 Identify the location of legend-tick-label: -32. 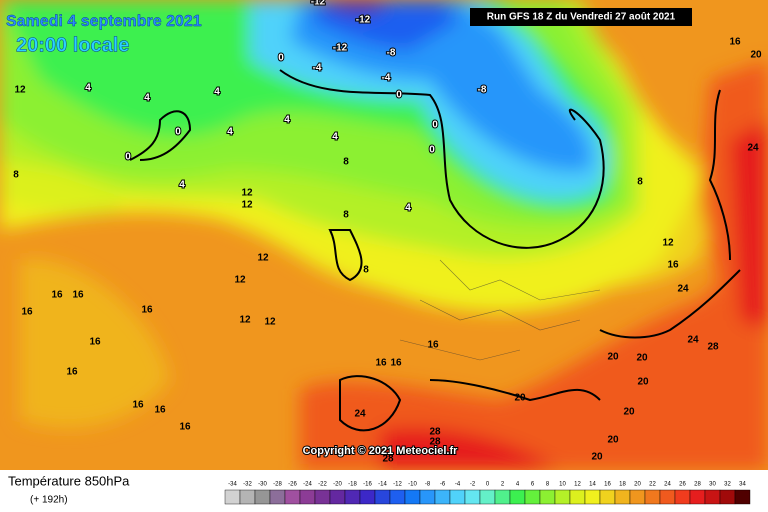
(247, 485).